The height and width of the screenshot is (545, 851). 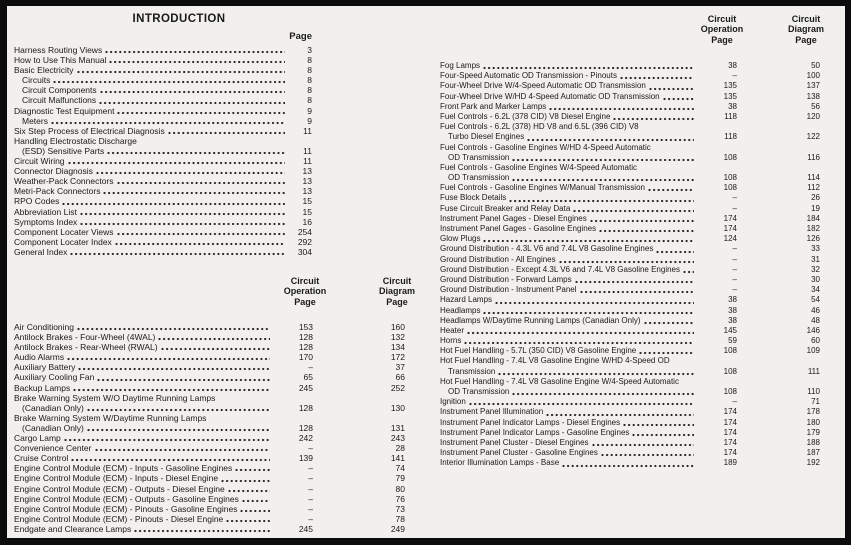 I want to click on page-number: 8, so click(x=309, y=70).